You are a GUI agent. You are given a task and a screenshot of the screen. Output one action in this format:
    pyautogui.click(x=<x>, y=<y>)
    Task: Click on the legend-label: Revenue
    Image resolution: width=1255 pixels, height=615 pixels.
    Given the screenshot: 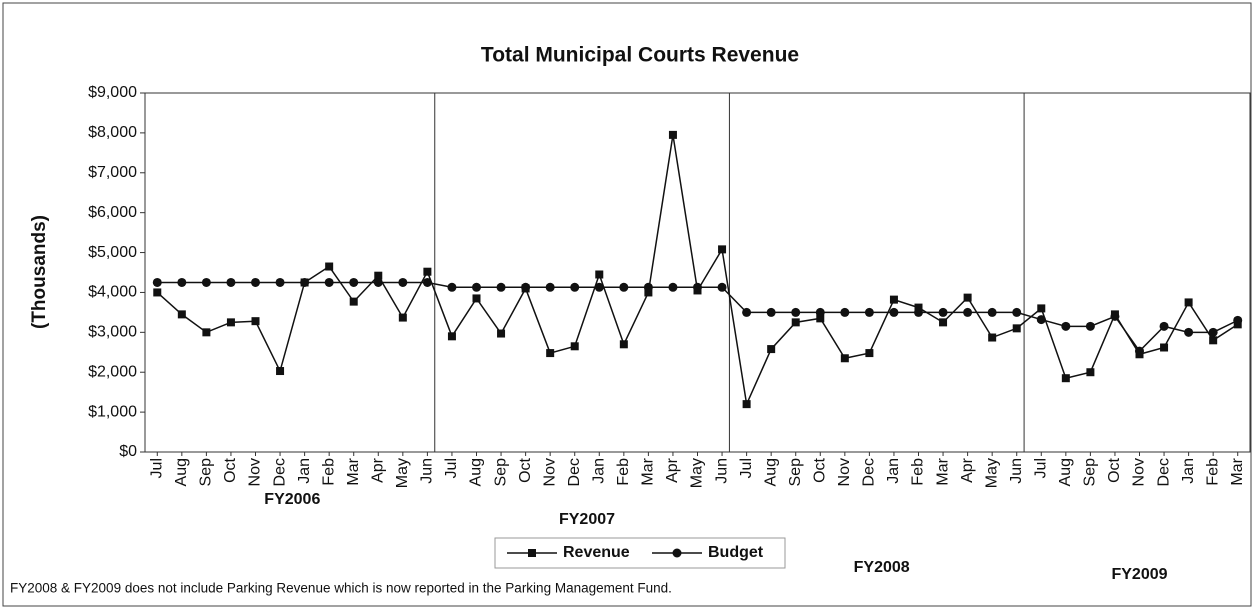 What is the action you would take?
    pyautogui.click(x=596, y=552)
    